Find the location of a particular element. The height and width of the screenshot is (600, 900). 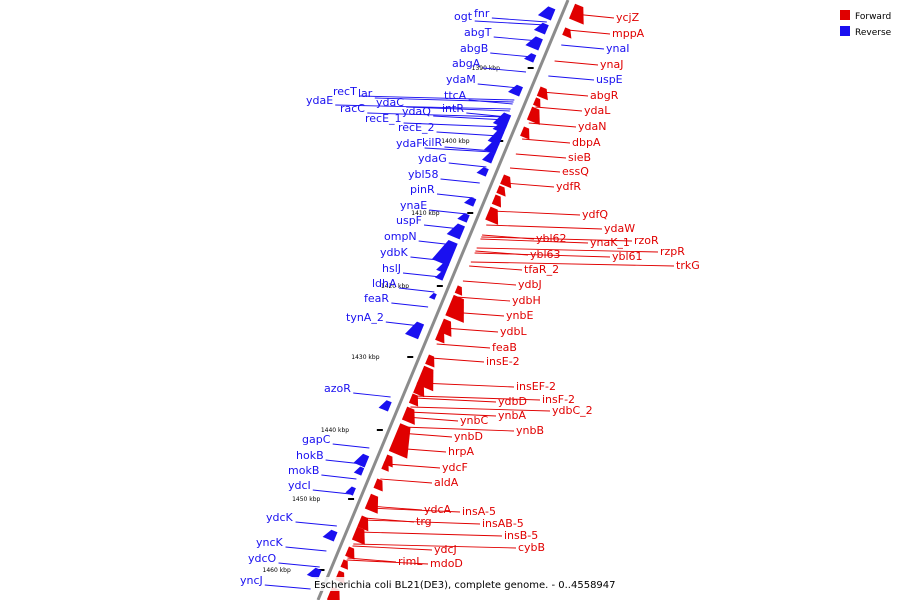

gene-label-tynA_2: tynA_2 is located at coordinates (365, 317).